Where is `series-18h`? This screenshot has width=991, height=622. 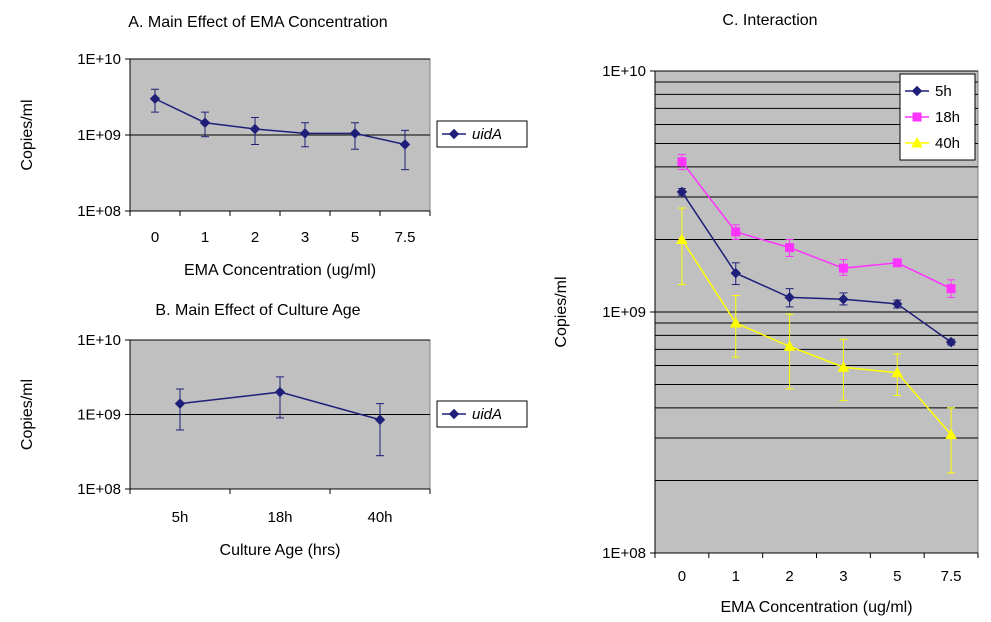
series-18h is located at coordinates (816, 226).